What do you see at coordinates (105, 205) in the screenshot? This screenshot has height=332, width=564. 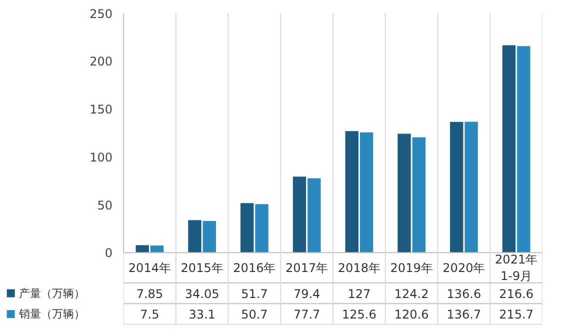 I see `y-tick-label: 50` at bounding box center [105, 205].